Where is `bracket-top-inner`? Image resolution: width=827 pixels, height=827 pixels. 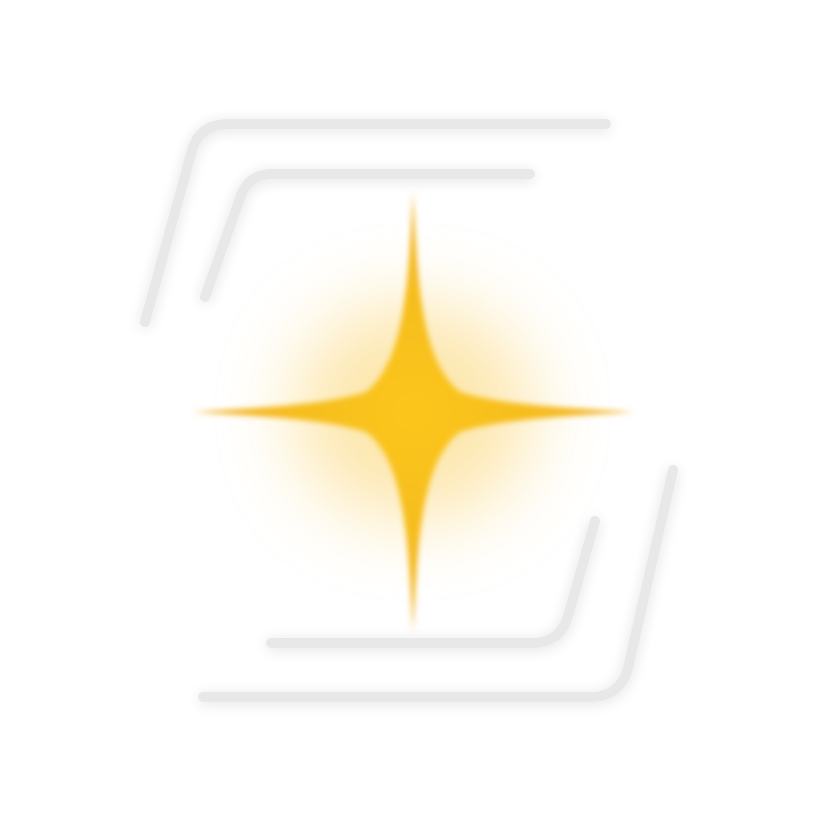 bracket-top-inner is located at coordinates (367, 235).